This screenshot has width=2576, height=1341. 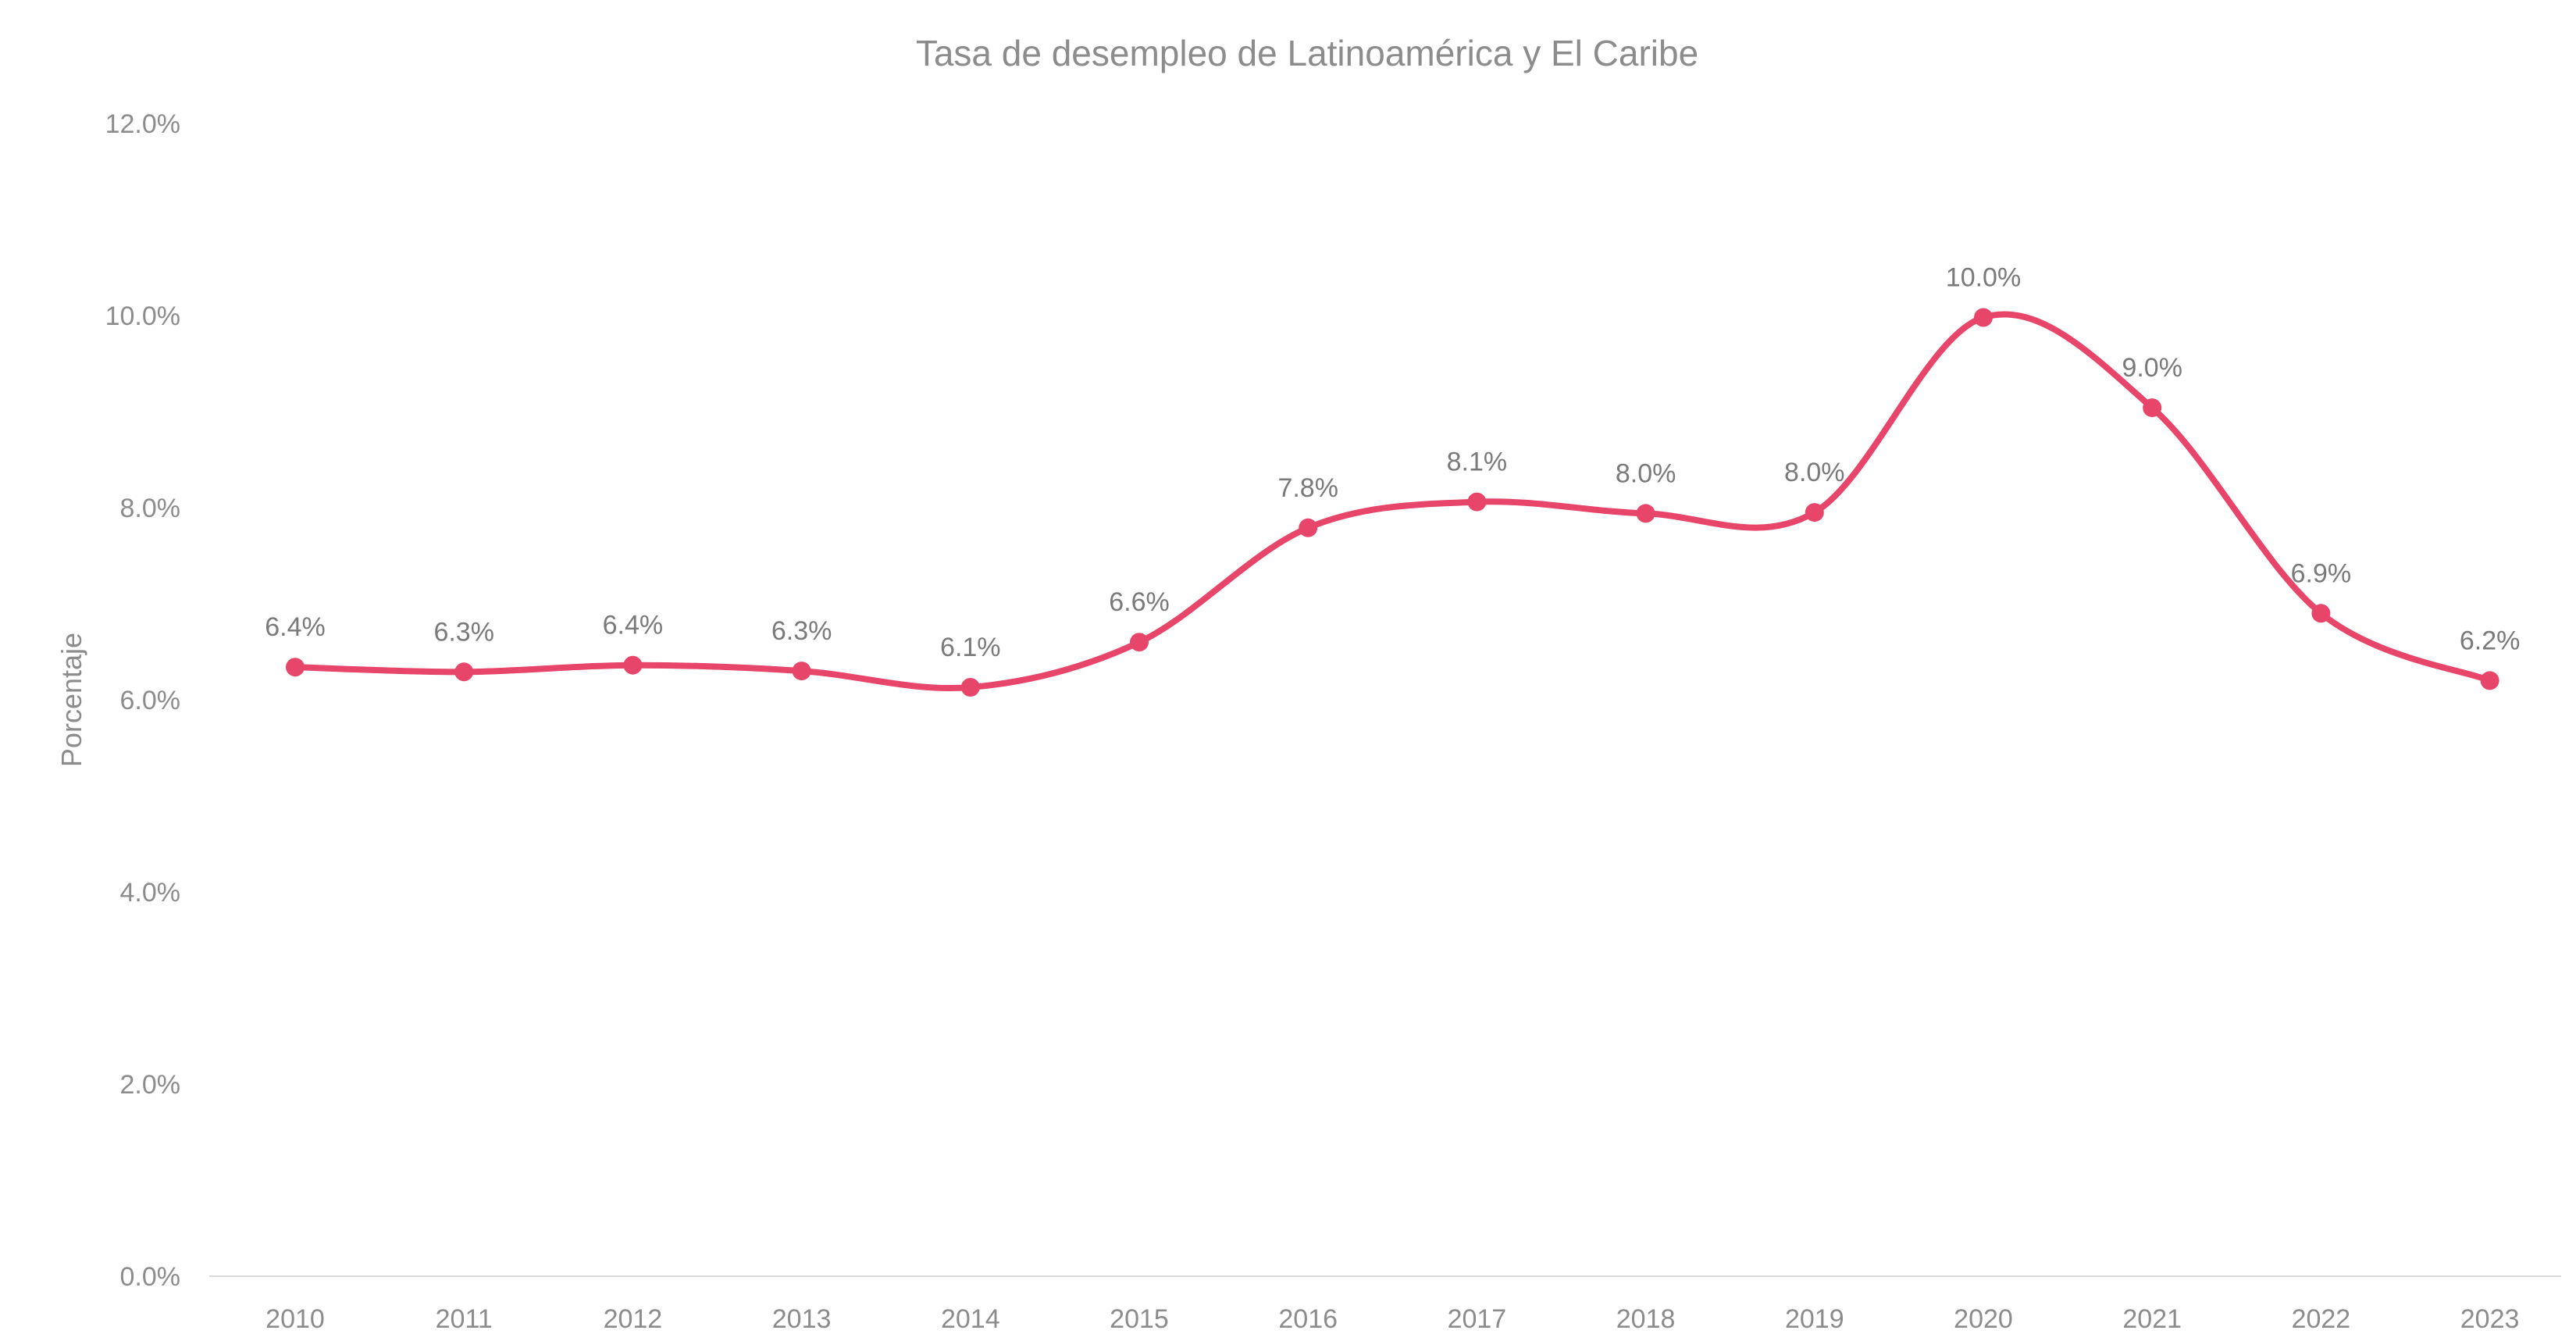 What do you see at coordinates (150, 508) in the screenshot?
I see `y-tick-label: 8.0%` at bounding box center [150, 508].